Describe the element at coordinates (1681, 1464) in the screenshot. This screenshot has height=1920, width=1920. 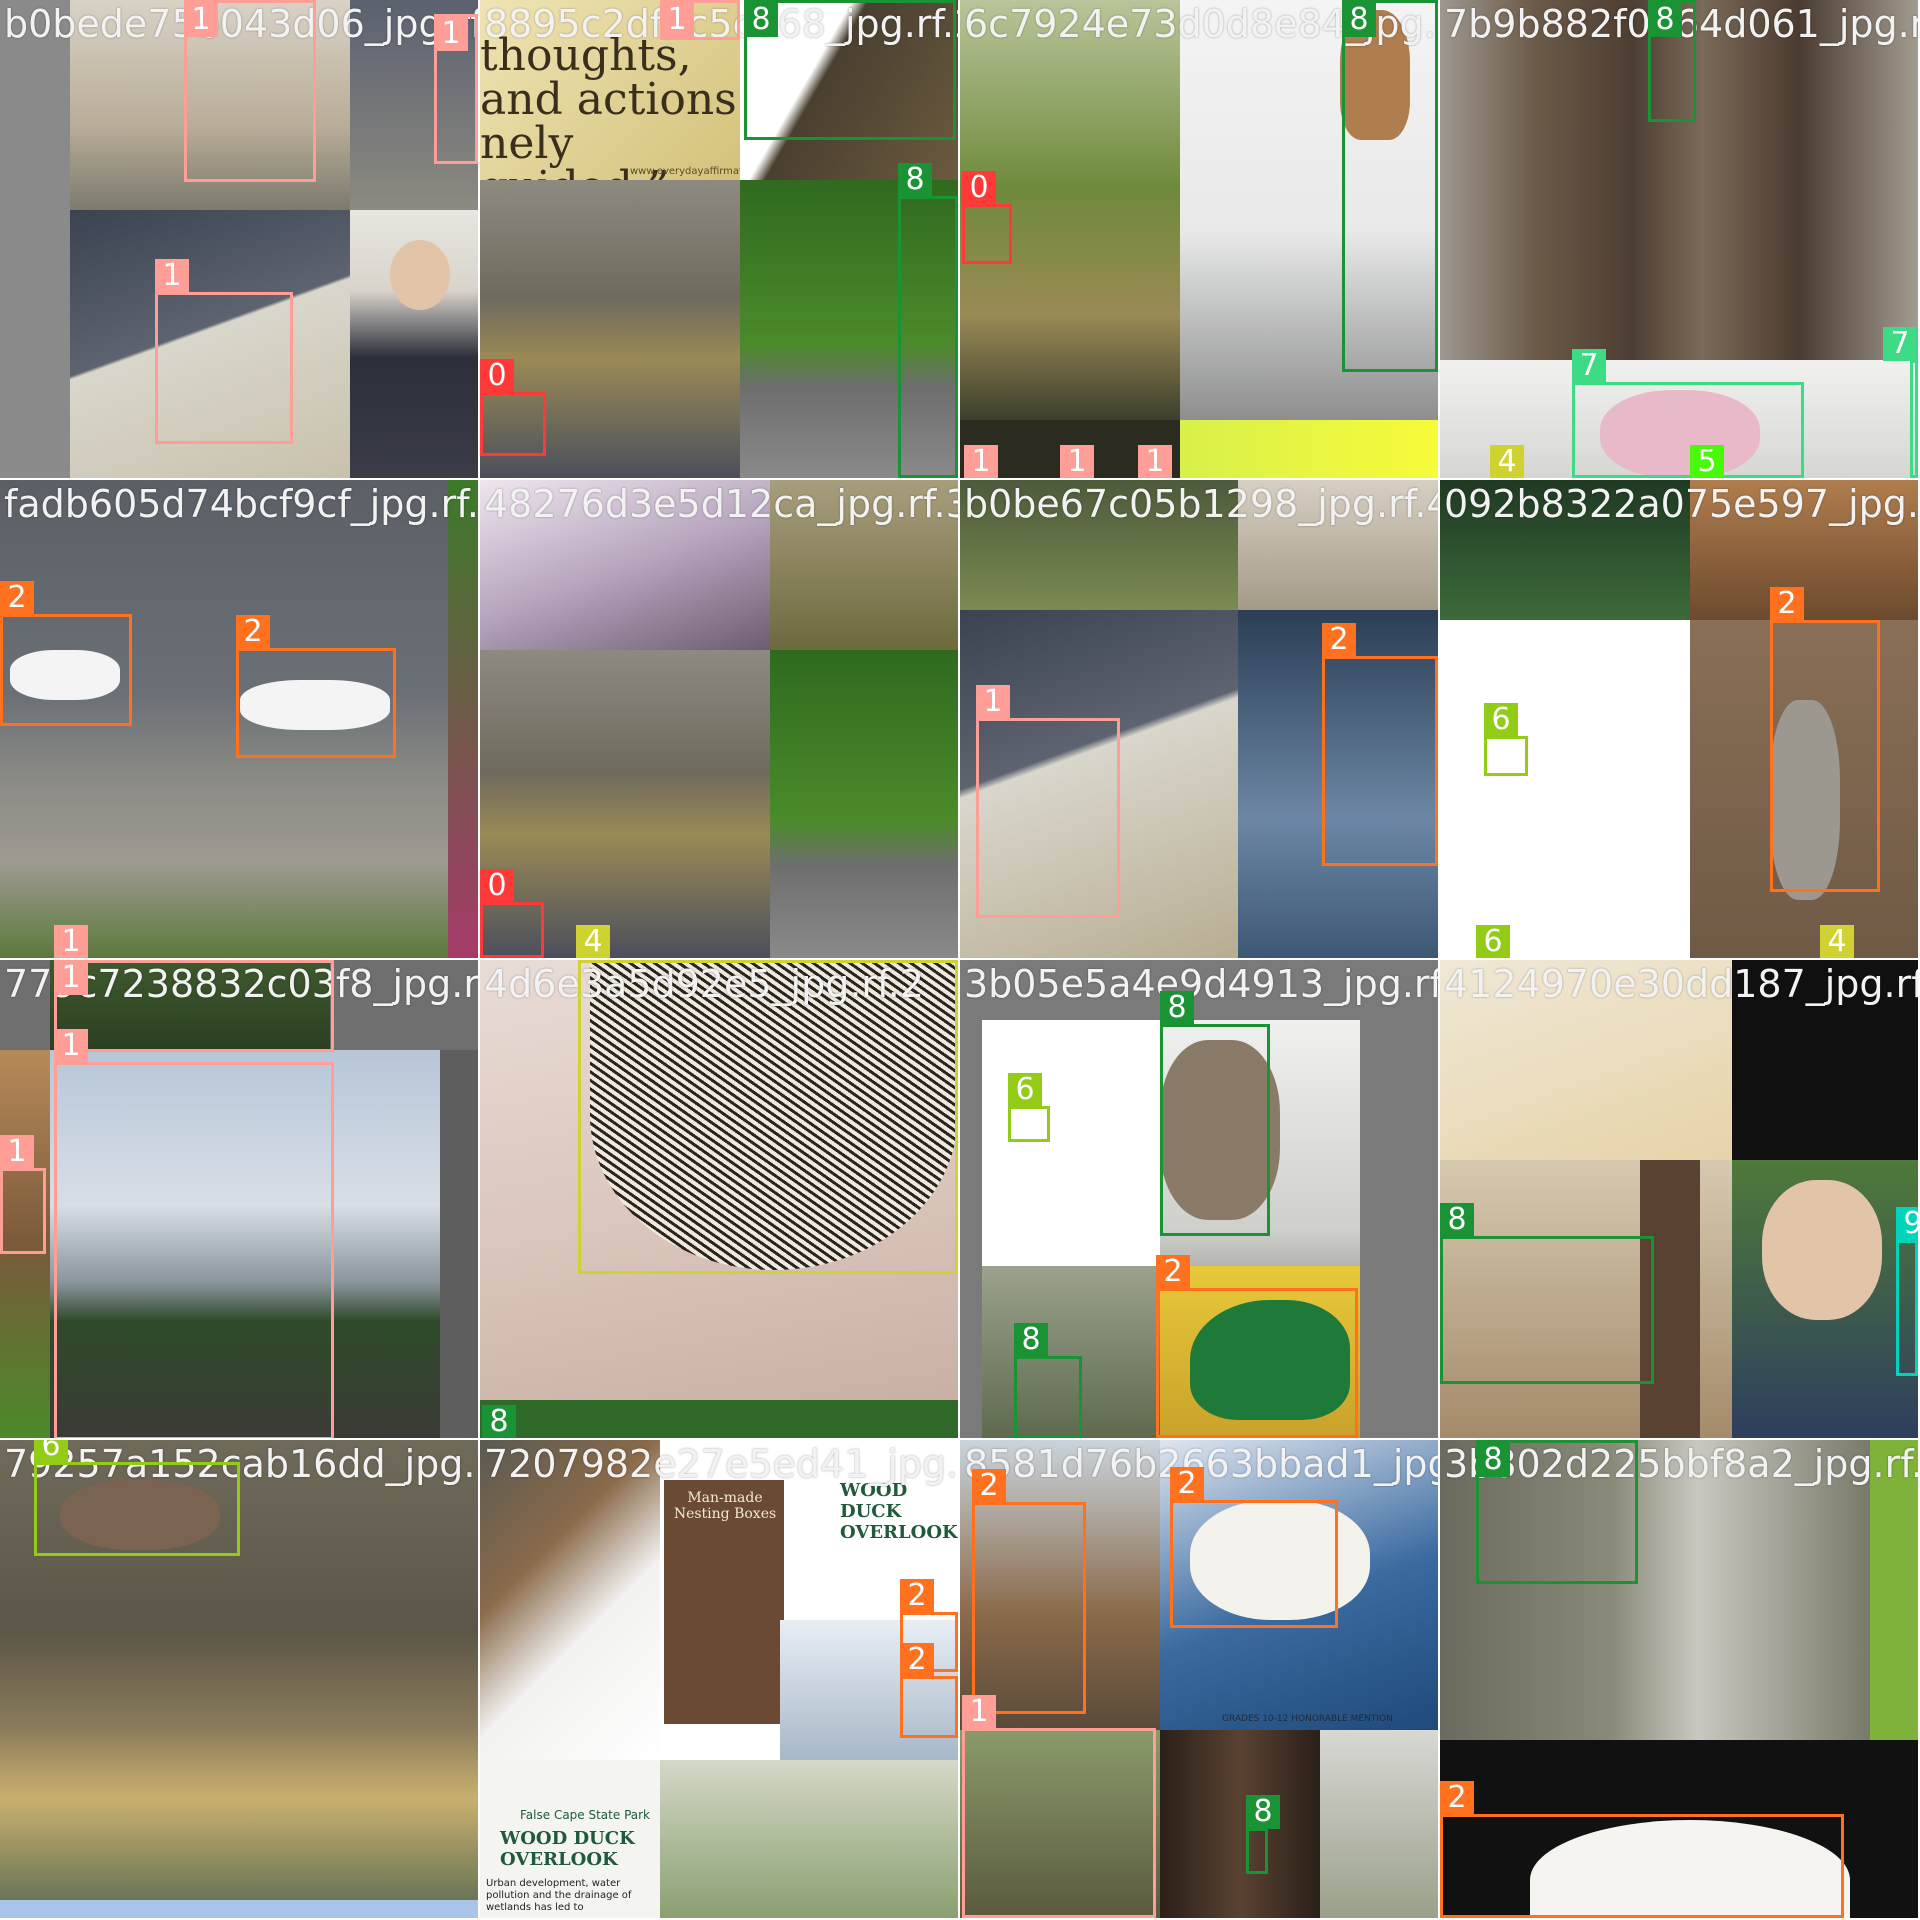
I see `tile-filename: 3b802d225bbf8a2_jpg.rf.5` at that location.